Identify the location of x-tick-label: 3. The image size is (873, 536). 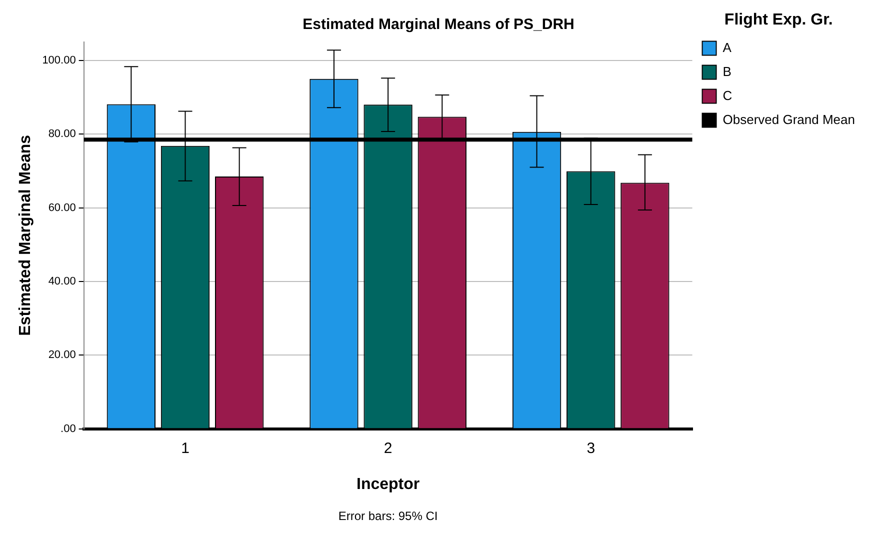
(591, 448).